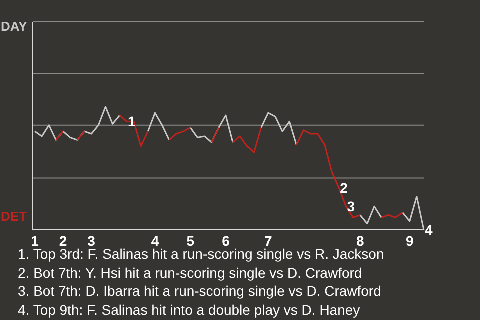 The image size is (480, 320). What do you see at coordinates (410, 240) in the screenshot?
I see `x-tick-label: 9` at bounding box center [410, 240].